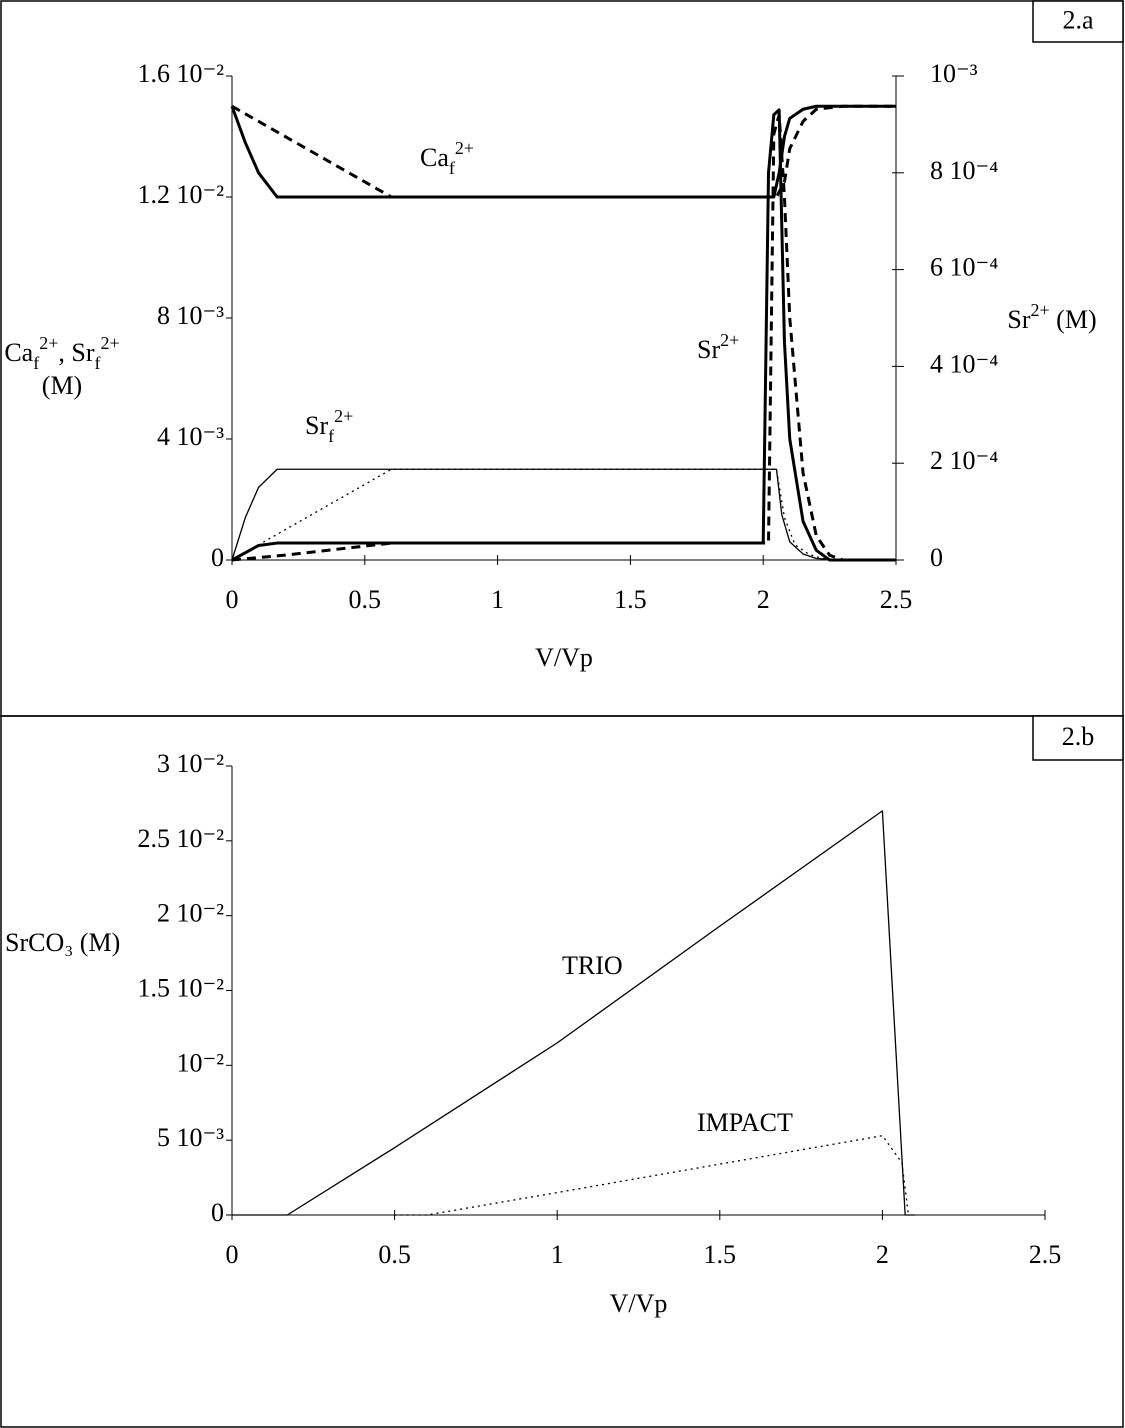 Image resolution: width=1125 pixels, height=1428 pixels. I want to click on y-tick-label: 5 10⁻³, so click(190, 1137).